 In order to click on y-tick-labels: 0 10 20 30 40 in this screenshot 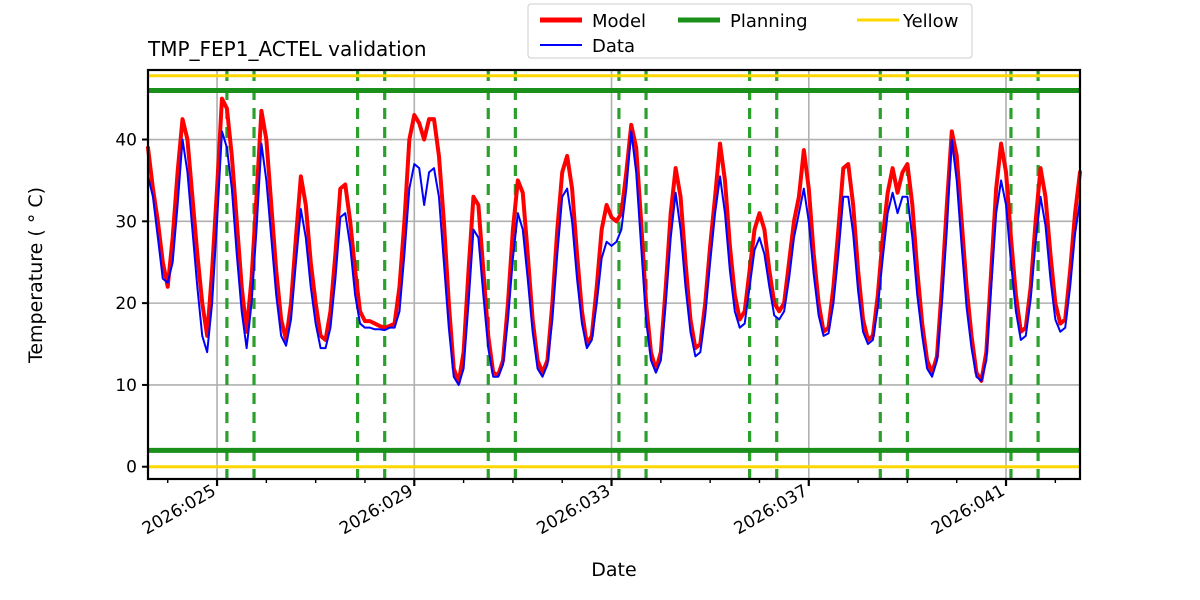, I will do `click(126, 304)`.